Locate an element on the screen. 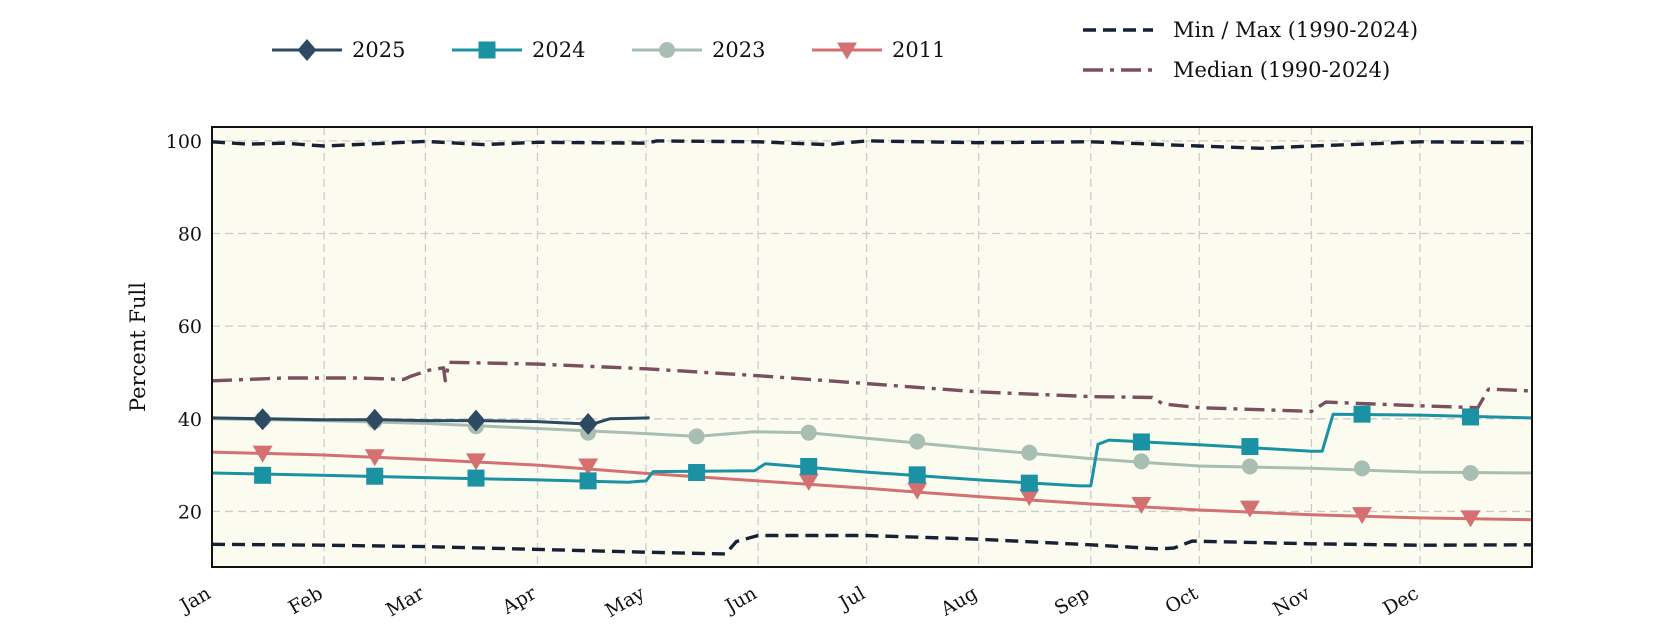 The width and height of the screenshot is (1680, 634). legend-label: Median (1990-2024) is located at coordinates (1281, 70).